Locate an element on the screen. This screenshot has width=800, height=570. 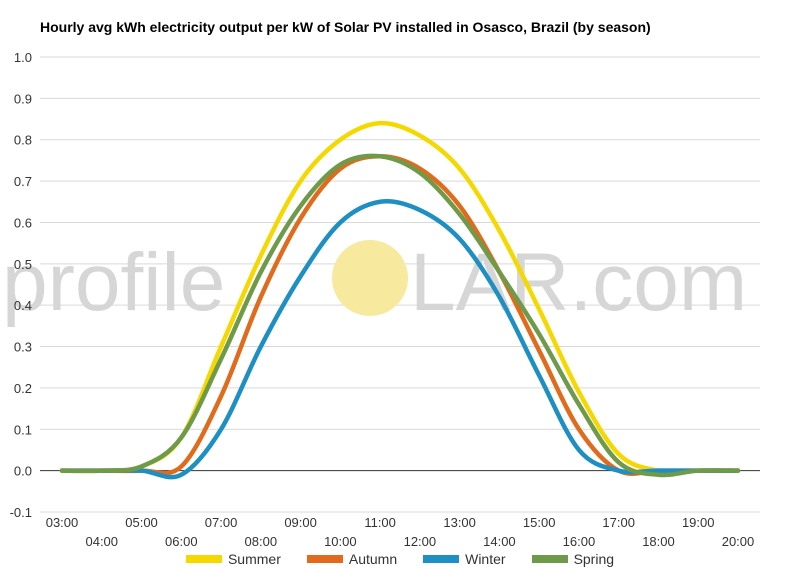
legend-label: Winter is located at coordinates (485, 559).